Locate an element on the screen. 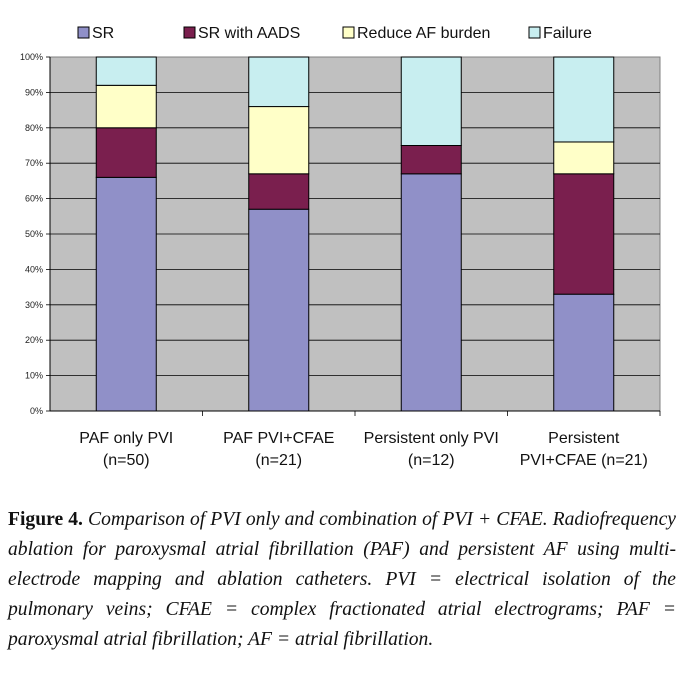  legend-label: SR with AADS is located at coordinates (249, 33).